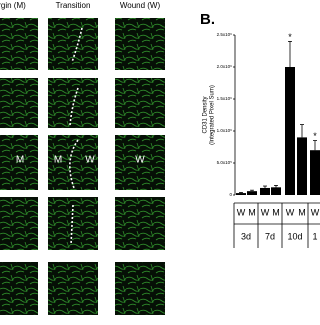  What do you see at coordinates (206, 114) in the screenshot?
I see `y-axis-title: CD31 Density` at bounding box center [206, 114].